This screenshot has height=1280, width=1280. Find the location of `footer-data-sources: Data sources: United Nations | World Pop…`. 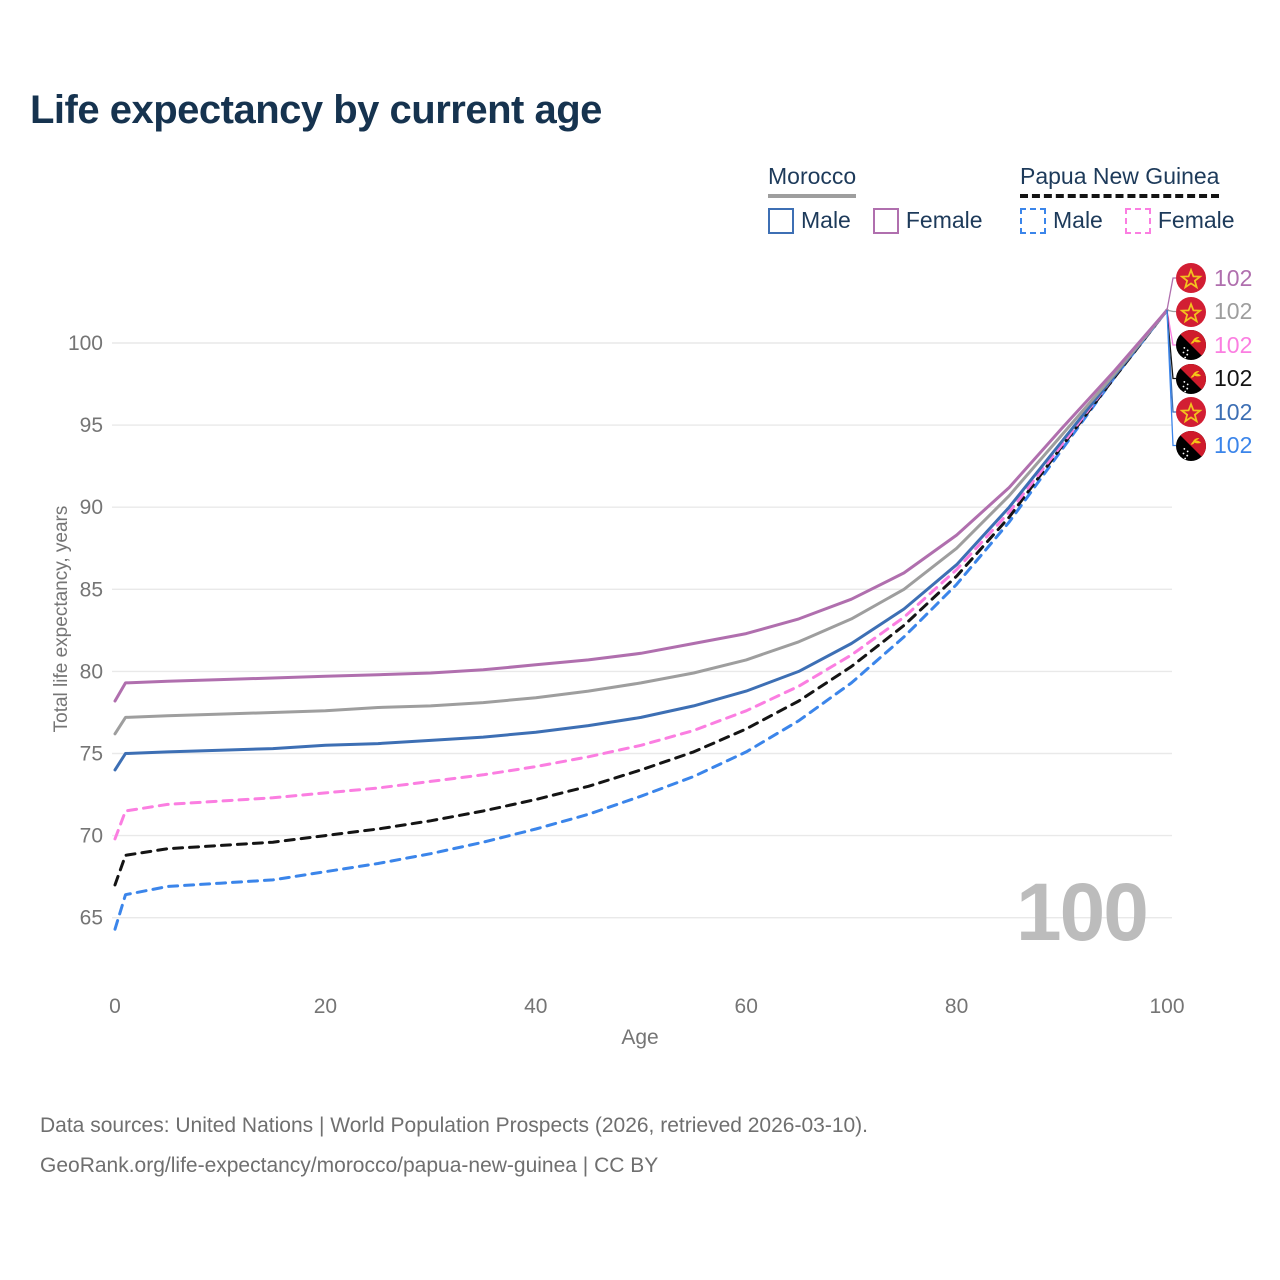

footer-data-sources: Data sources: United Nations | World Pop… is located at coordinates (454, 1125).